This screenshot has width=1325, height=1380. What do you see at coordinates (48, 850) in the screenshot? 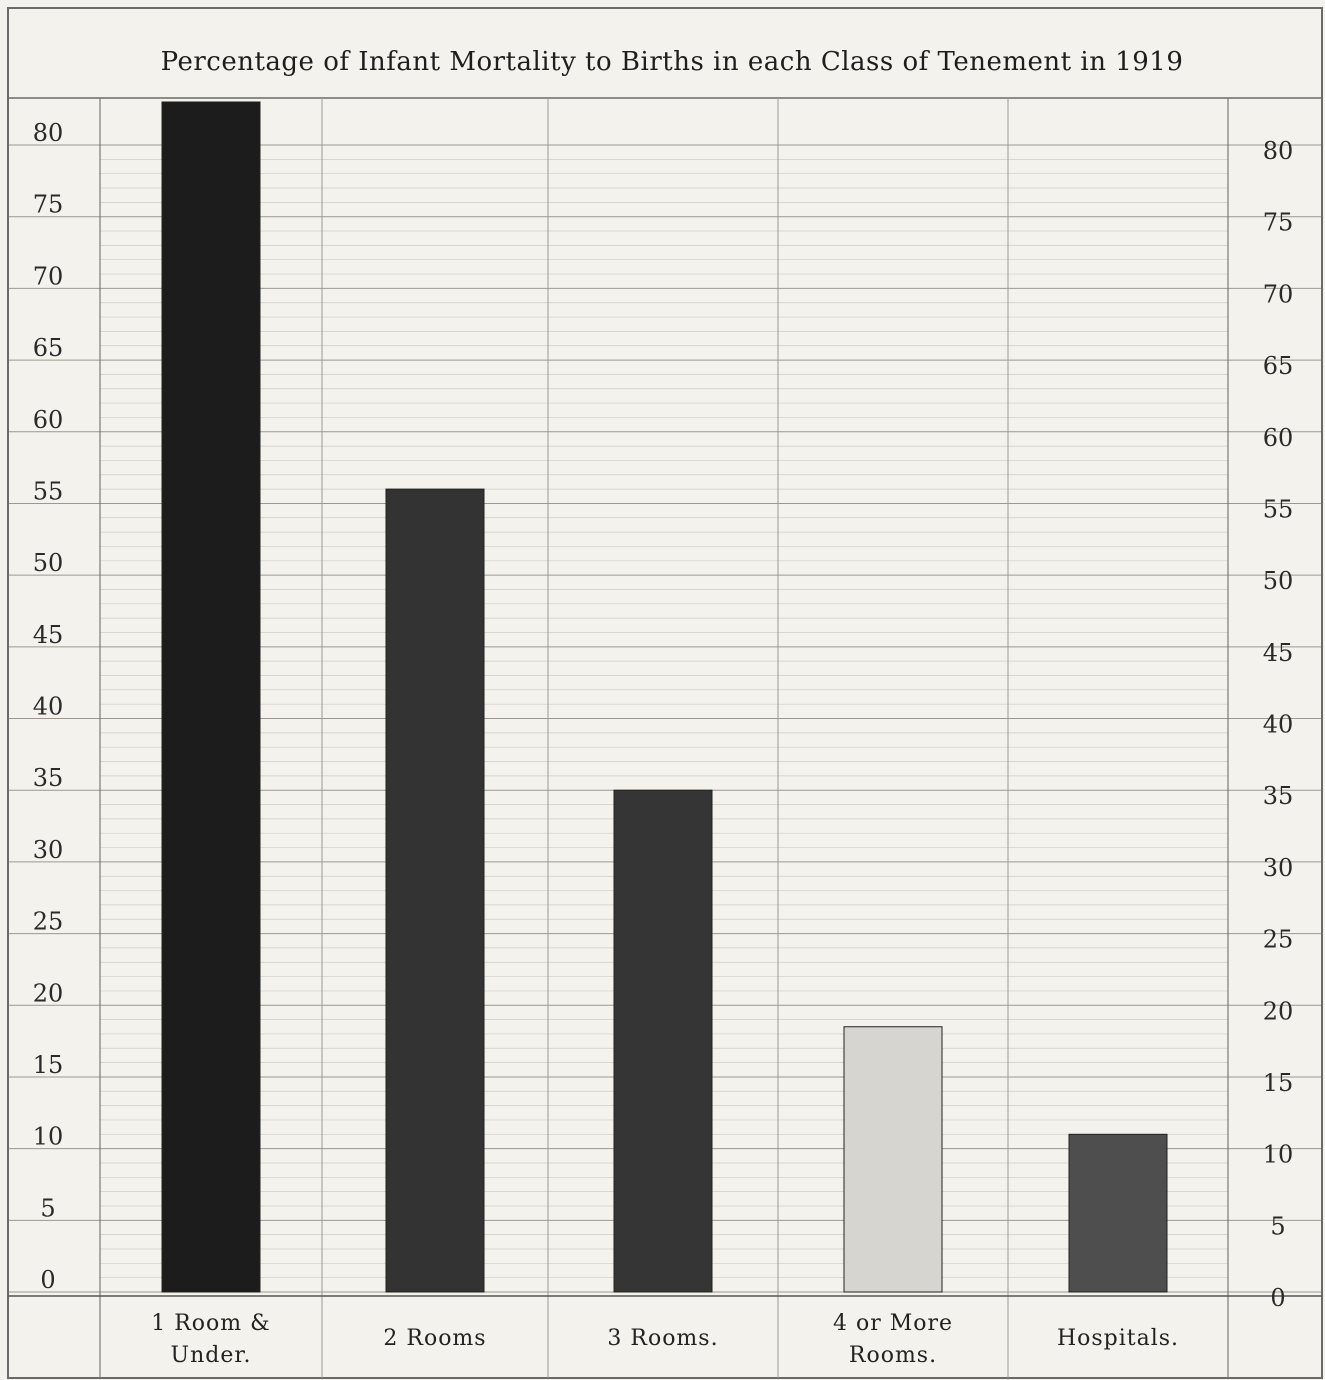
I see `left-tick-label: 30` at bounding box center [48, 850].